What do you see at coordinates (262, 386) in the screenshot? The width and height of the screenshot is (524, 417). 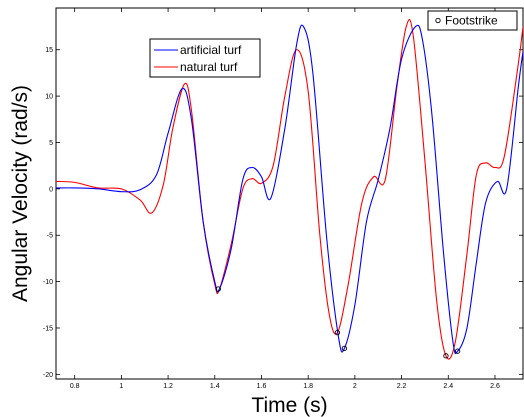 I see `x-tick-label: 1.6` at bounding box center [262, 386].